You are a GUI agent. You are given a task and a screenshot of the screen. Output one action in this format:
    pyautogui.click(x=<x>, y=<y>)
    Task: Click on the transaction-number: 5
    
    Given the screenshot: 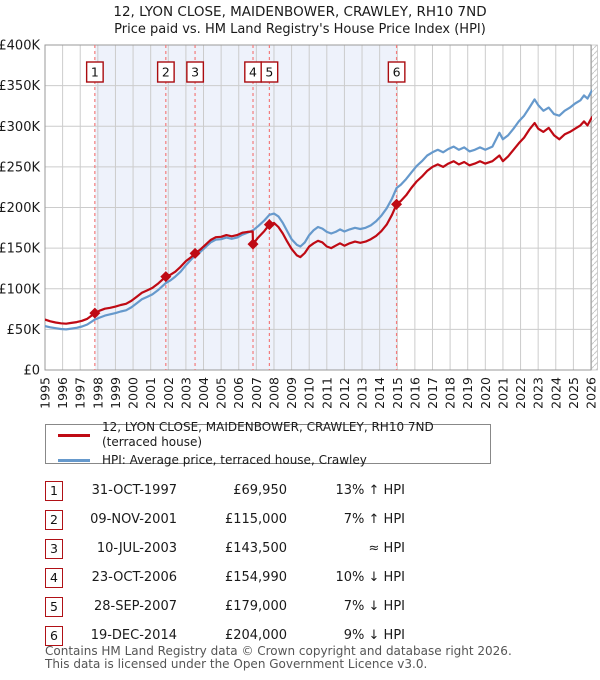 What is the action you would take?
    pyautogui.click(x=54, y=606)
    